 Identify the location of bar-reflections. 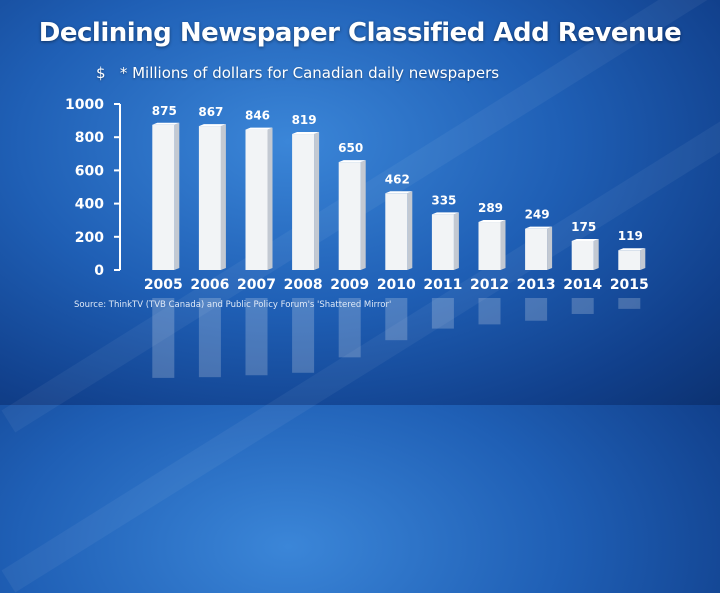
(396, 338).